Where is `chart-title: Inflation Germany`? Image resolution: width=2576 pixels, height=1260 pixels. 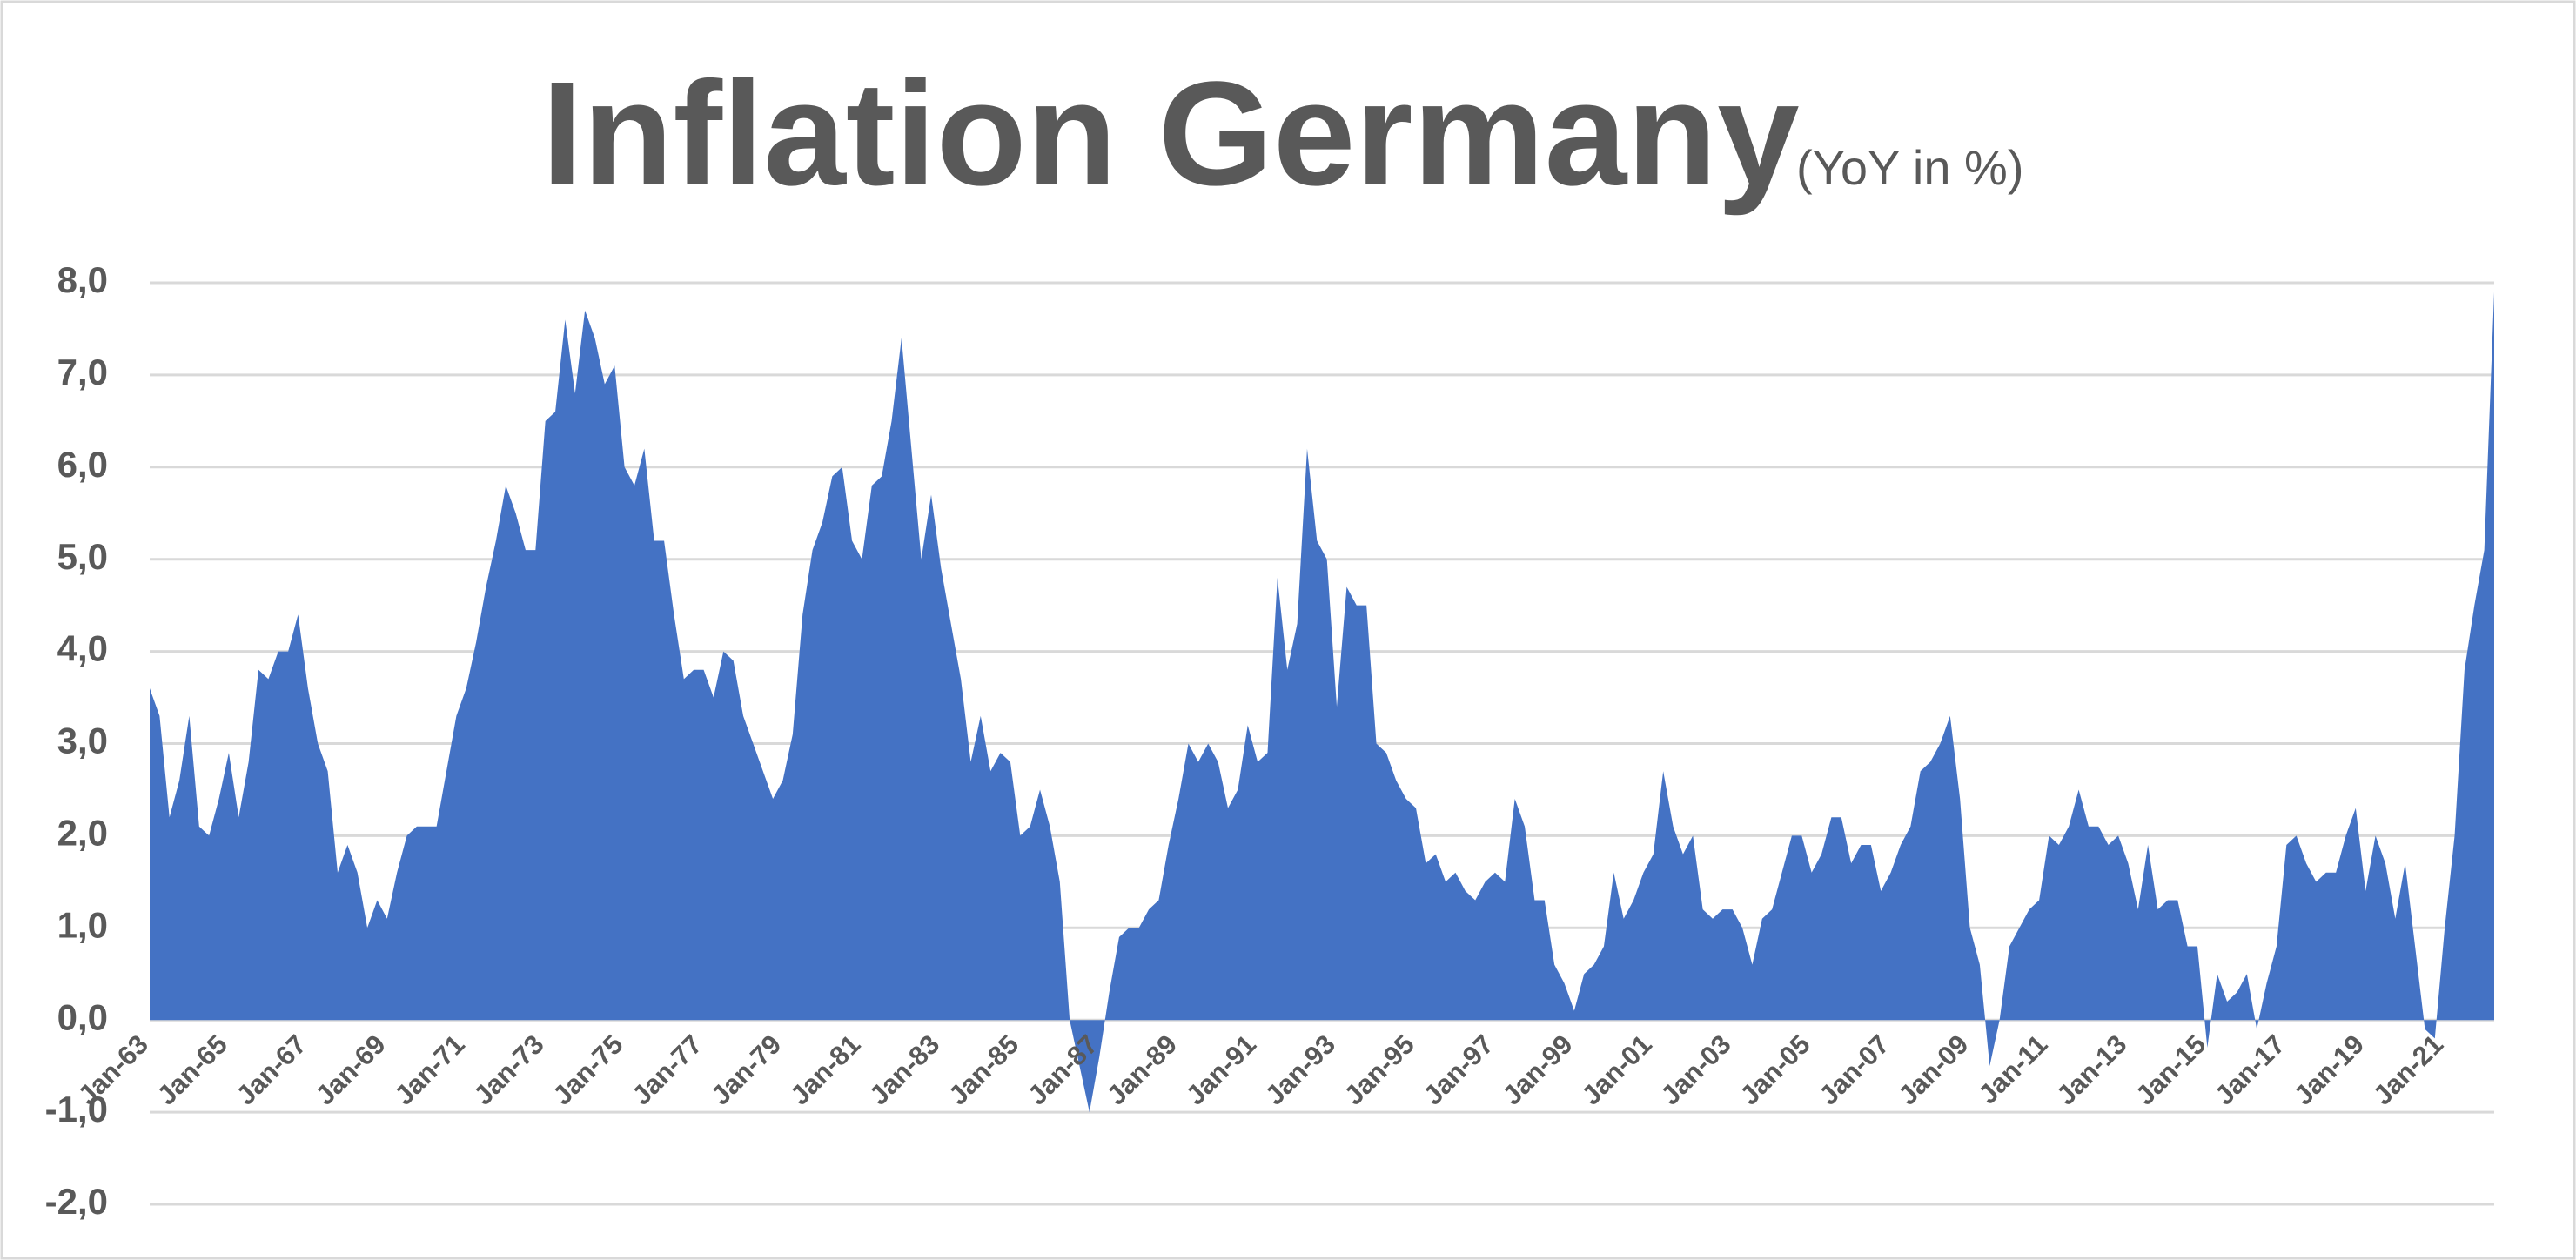
chart-title: Inflation Germany is located at coordinates (1170, 134).